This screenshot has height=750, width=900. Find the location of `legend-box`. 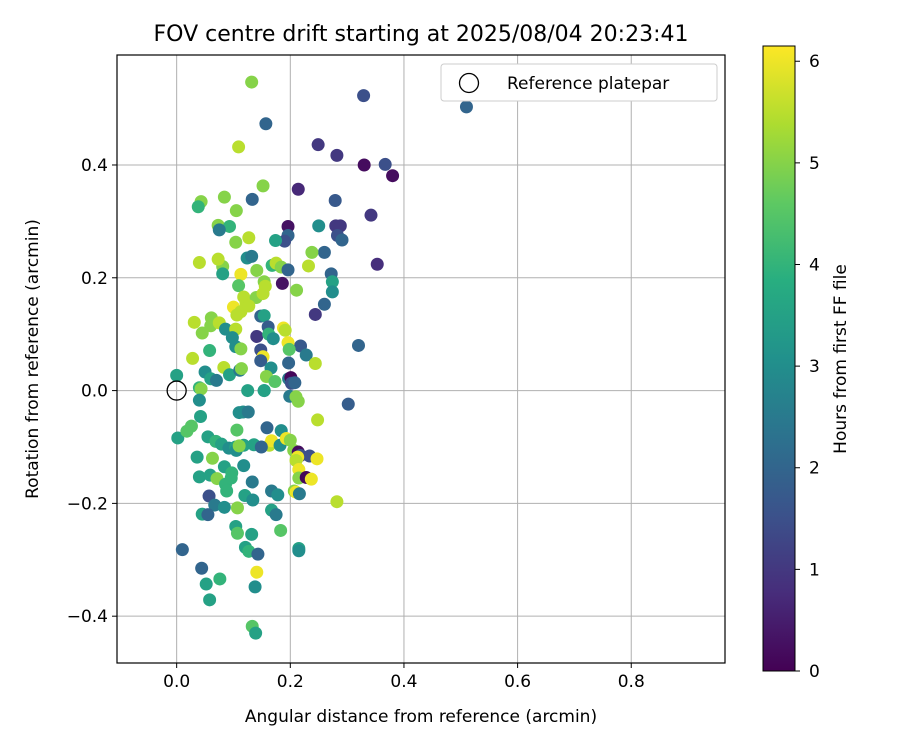

legend-box is located at coordinates (579, 82).